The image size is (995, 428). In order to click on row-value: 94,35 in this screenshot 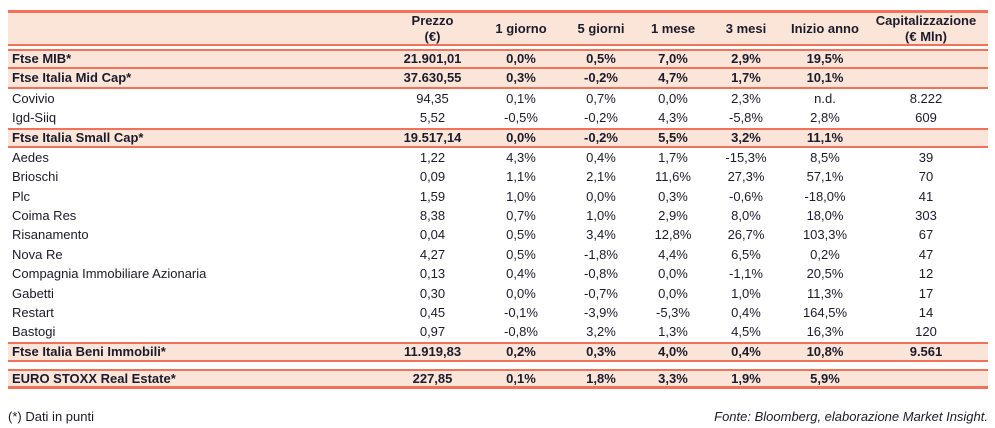, I will do `click(432, 99)`.